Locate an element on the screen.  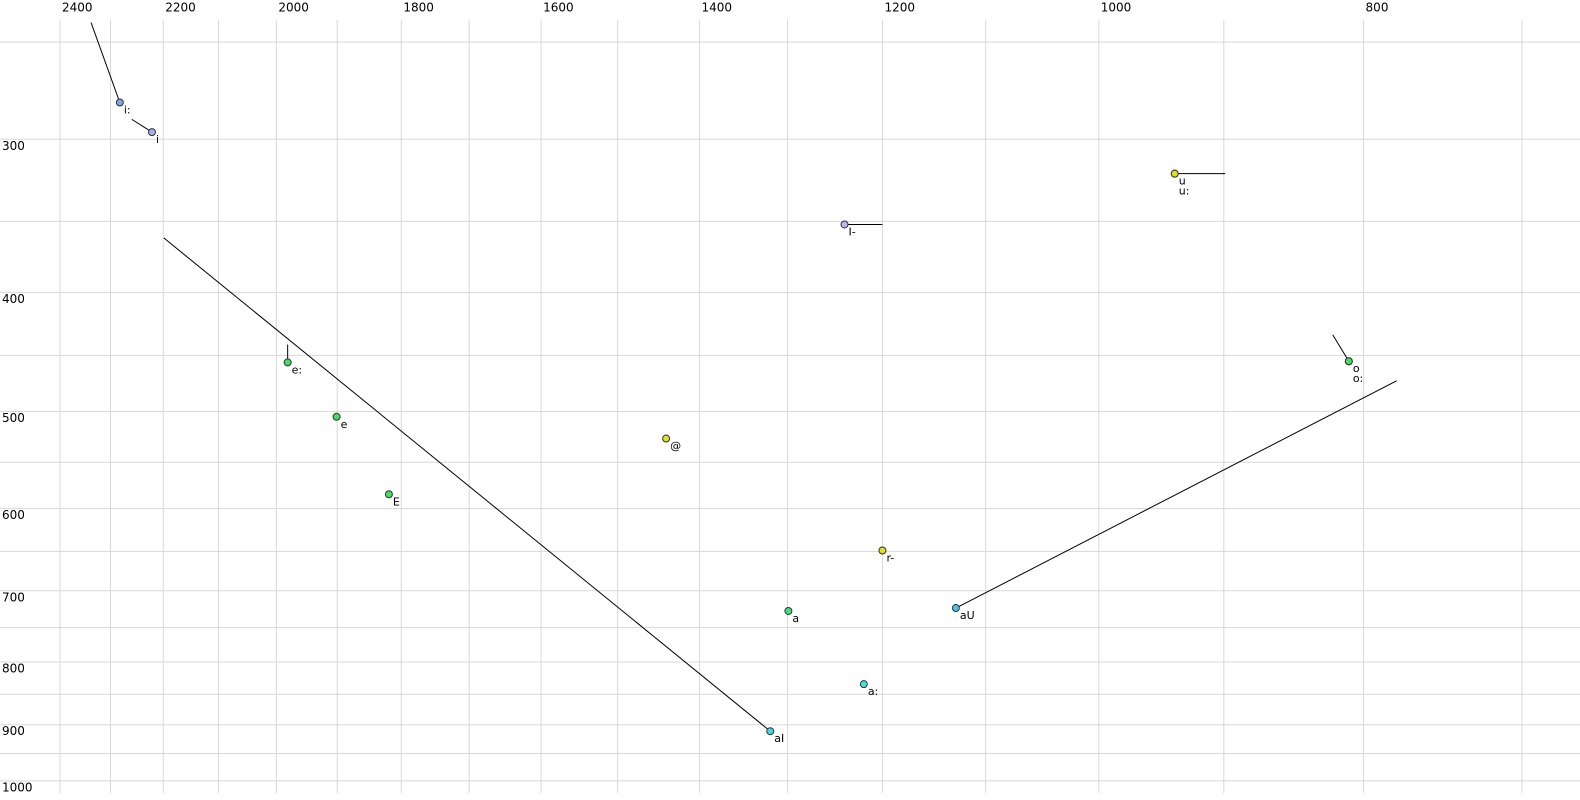
vowel-label: E is located at coordinates (396, 501).